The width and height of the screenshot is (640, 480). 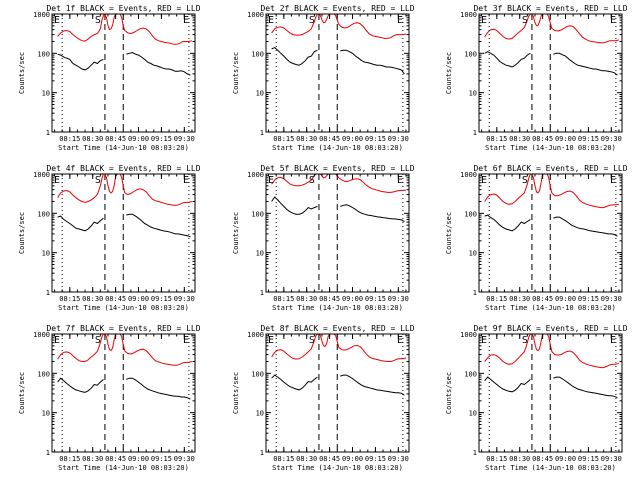 What do you see at coordinates (337, 168) in the screenshot?
I see `panel-title: Det 5f BLACK = Events, RED = LLD` at bounding box center [337, 168].